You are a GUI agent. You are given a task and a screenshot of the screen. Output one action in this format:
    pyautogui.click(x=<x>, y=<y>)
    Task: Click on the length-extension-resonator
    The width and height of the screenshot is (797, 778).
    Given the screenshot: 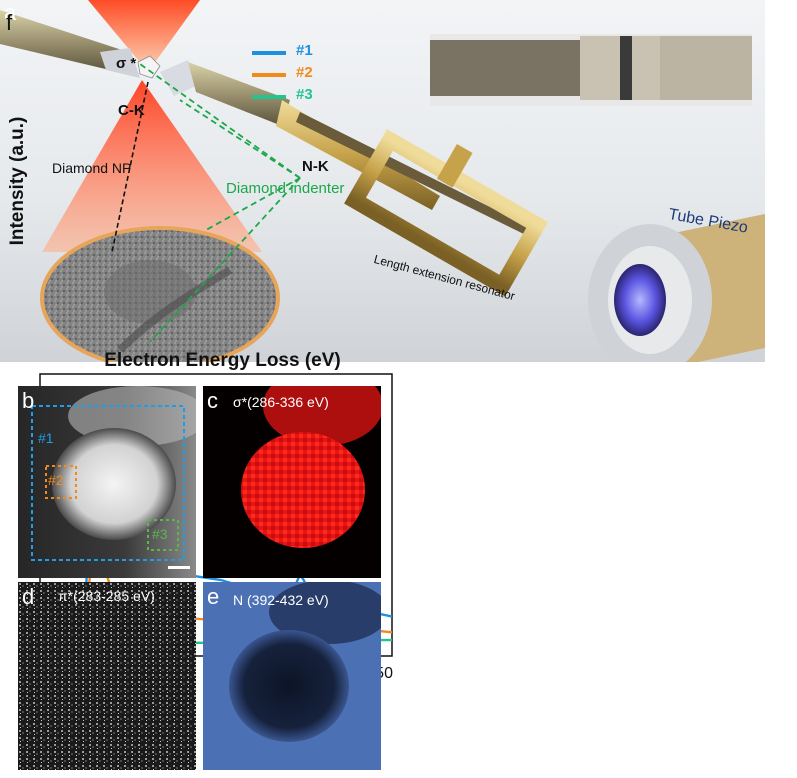 What is the action you would take?
    pyautogui.click(x=446, y=213)
    